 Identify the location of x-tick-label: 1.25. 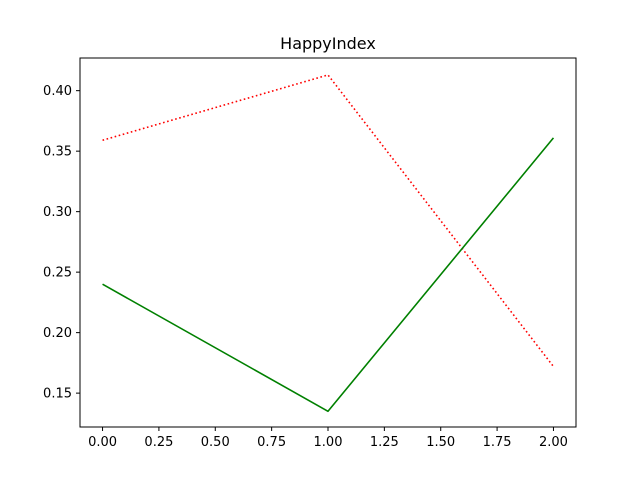
(384, 442).